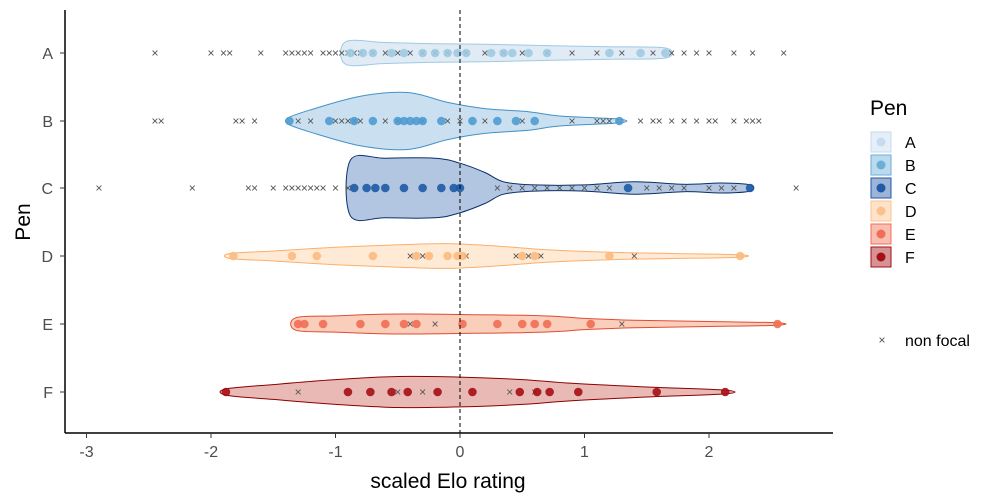 The height and width of the screenshot is (503, 1007). What do you see at coordinates (335, 452) in the screenshot?
I see `x-tick-label-2: -1` at bounding box center [335, 452].